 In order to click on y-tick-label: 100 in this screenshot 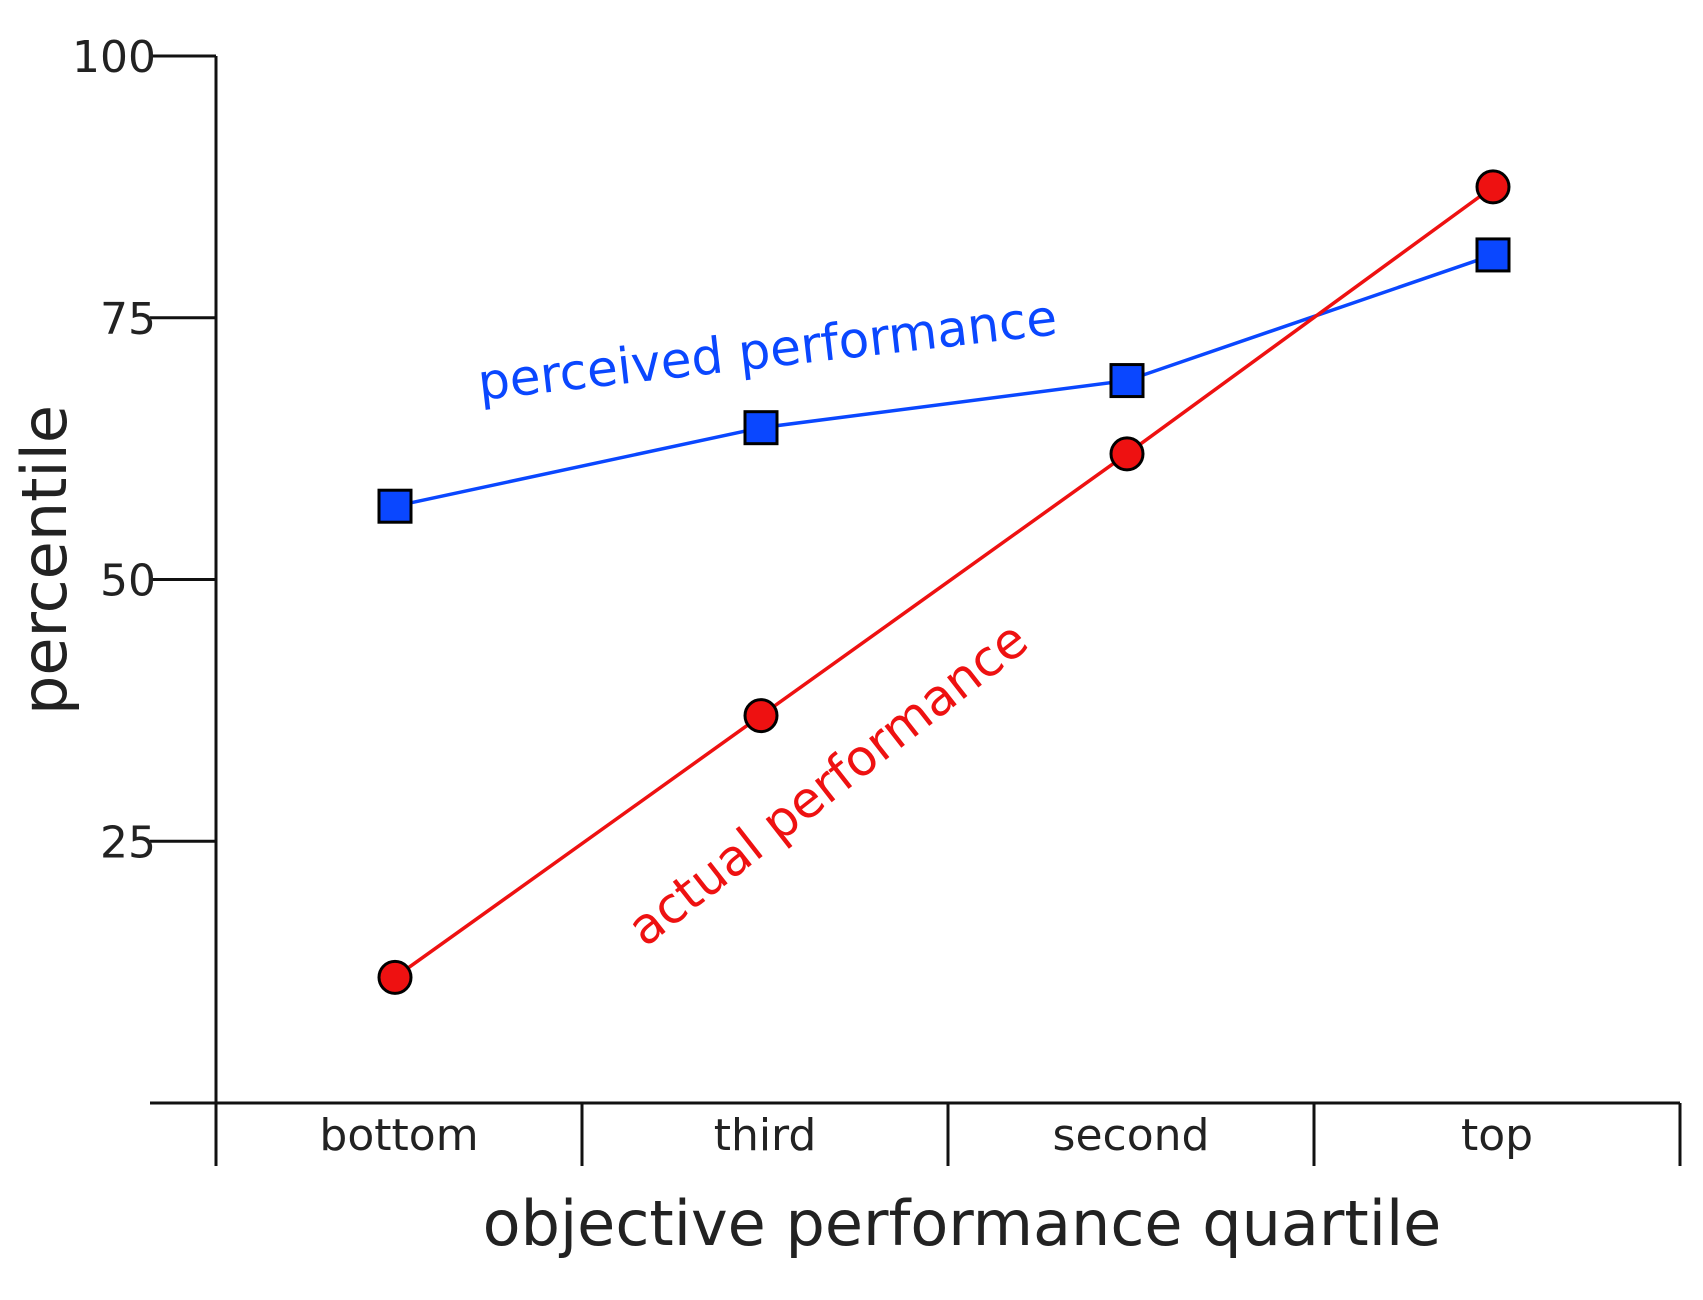, I will do `click(114, 57)`.